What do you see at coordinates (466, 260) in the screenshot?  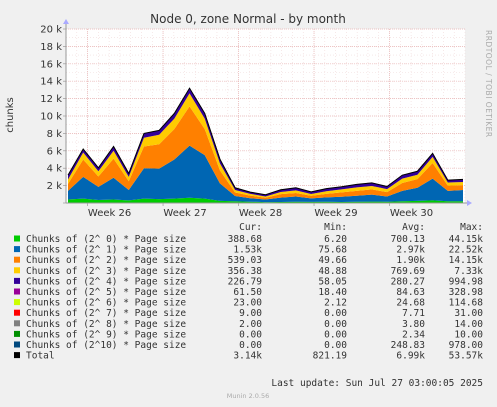 I see `legend-value-max: 14.15k` at bounding box center [466, 260].